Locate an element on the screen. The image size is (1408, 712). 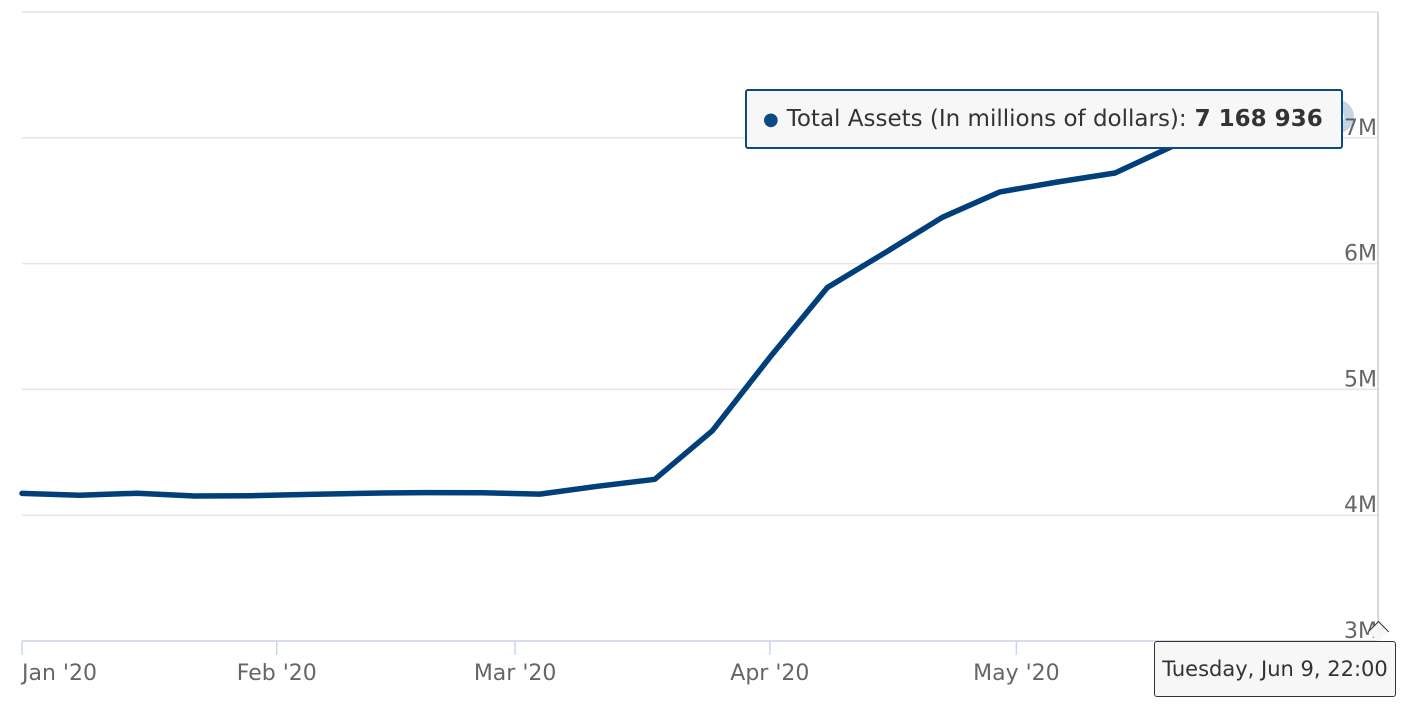
x-tick-label: Apr '20 is located at coordinates (769, 673).